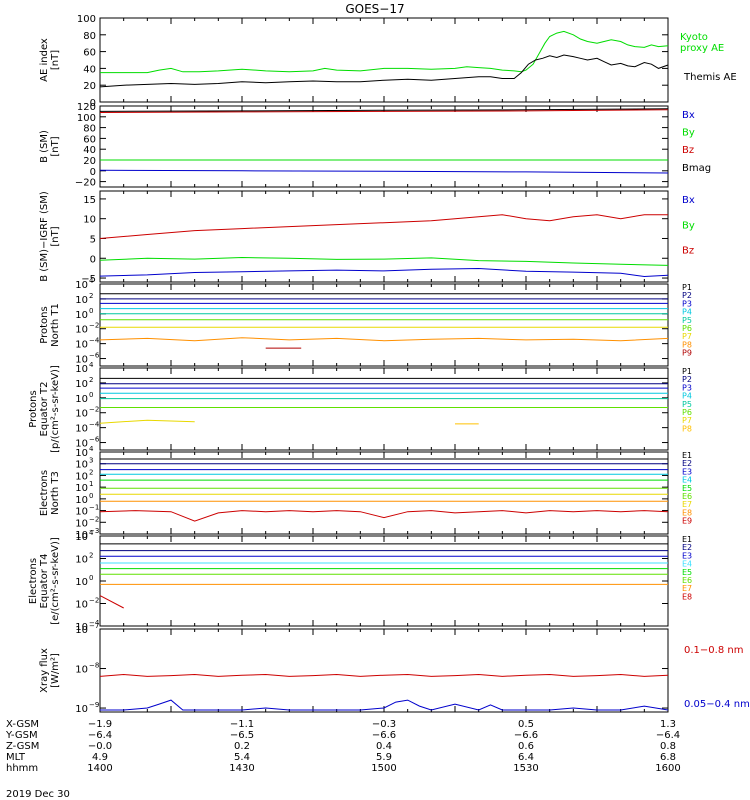 The image size is (750, 800). Describe the element at coordinates (717, 704) in the screenshot. I see `legend-entry: 0.05−0.4 nm` at that location.